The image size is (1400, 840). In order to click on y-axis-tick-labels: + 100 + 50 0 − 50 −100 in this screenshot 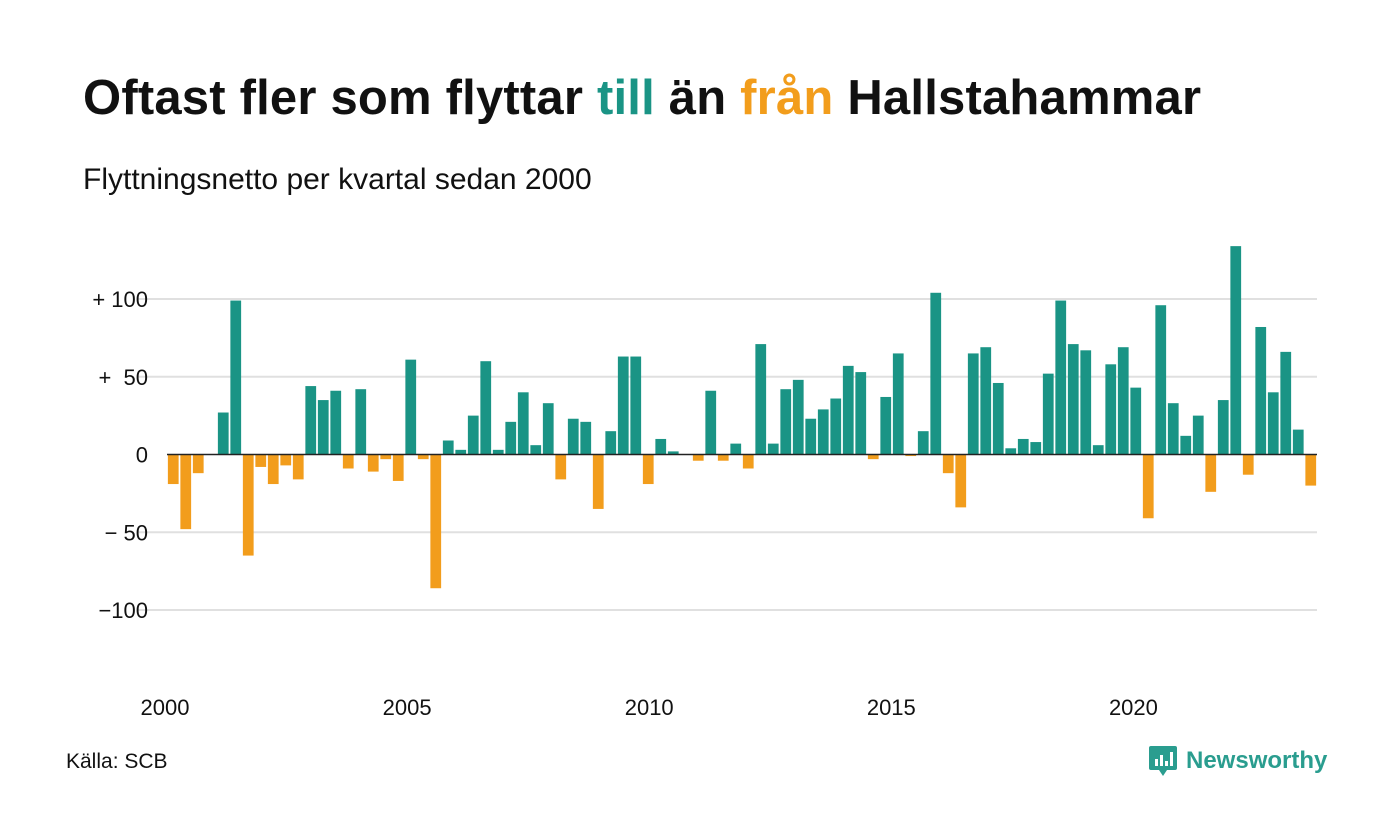, I will do `click(120, 455)`.